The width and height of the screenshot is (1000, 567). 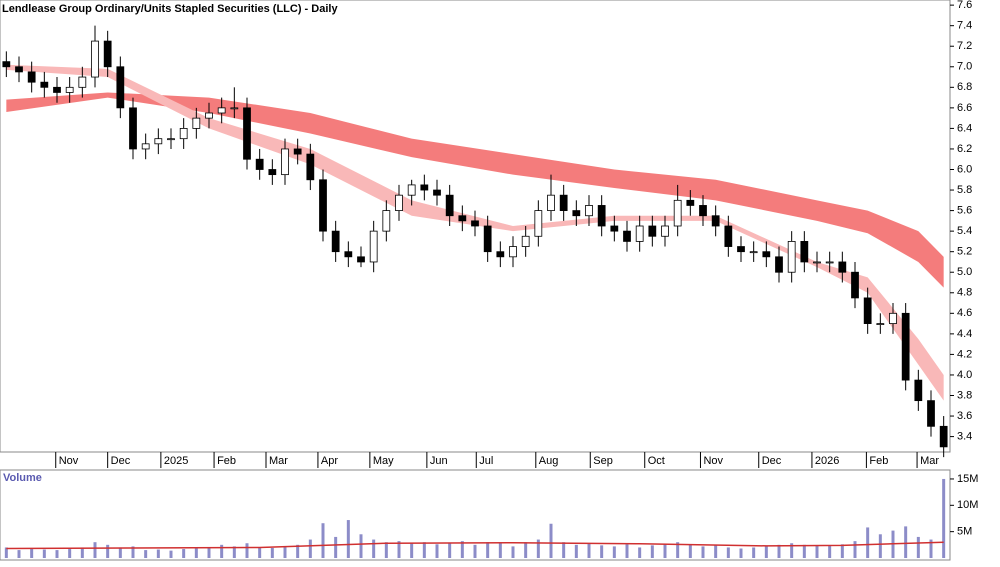 I want to click on x-tick-label: Apr, so click(x=329, y=461).